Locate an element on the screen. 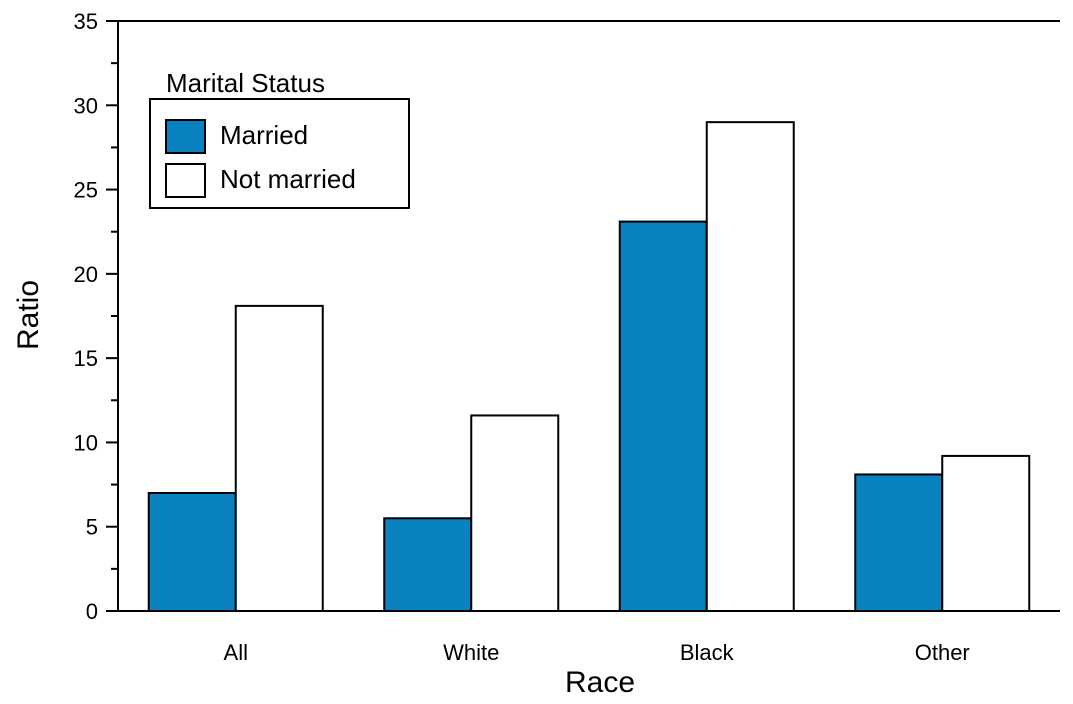 The image size is (1073, 704). bar-other-married is located at coordinates (899, 543).